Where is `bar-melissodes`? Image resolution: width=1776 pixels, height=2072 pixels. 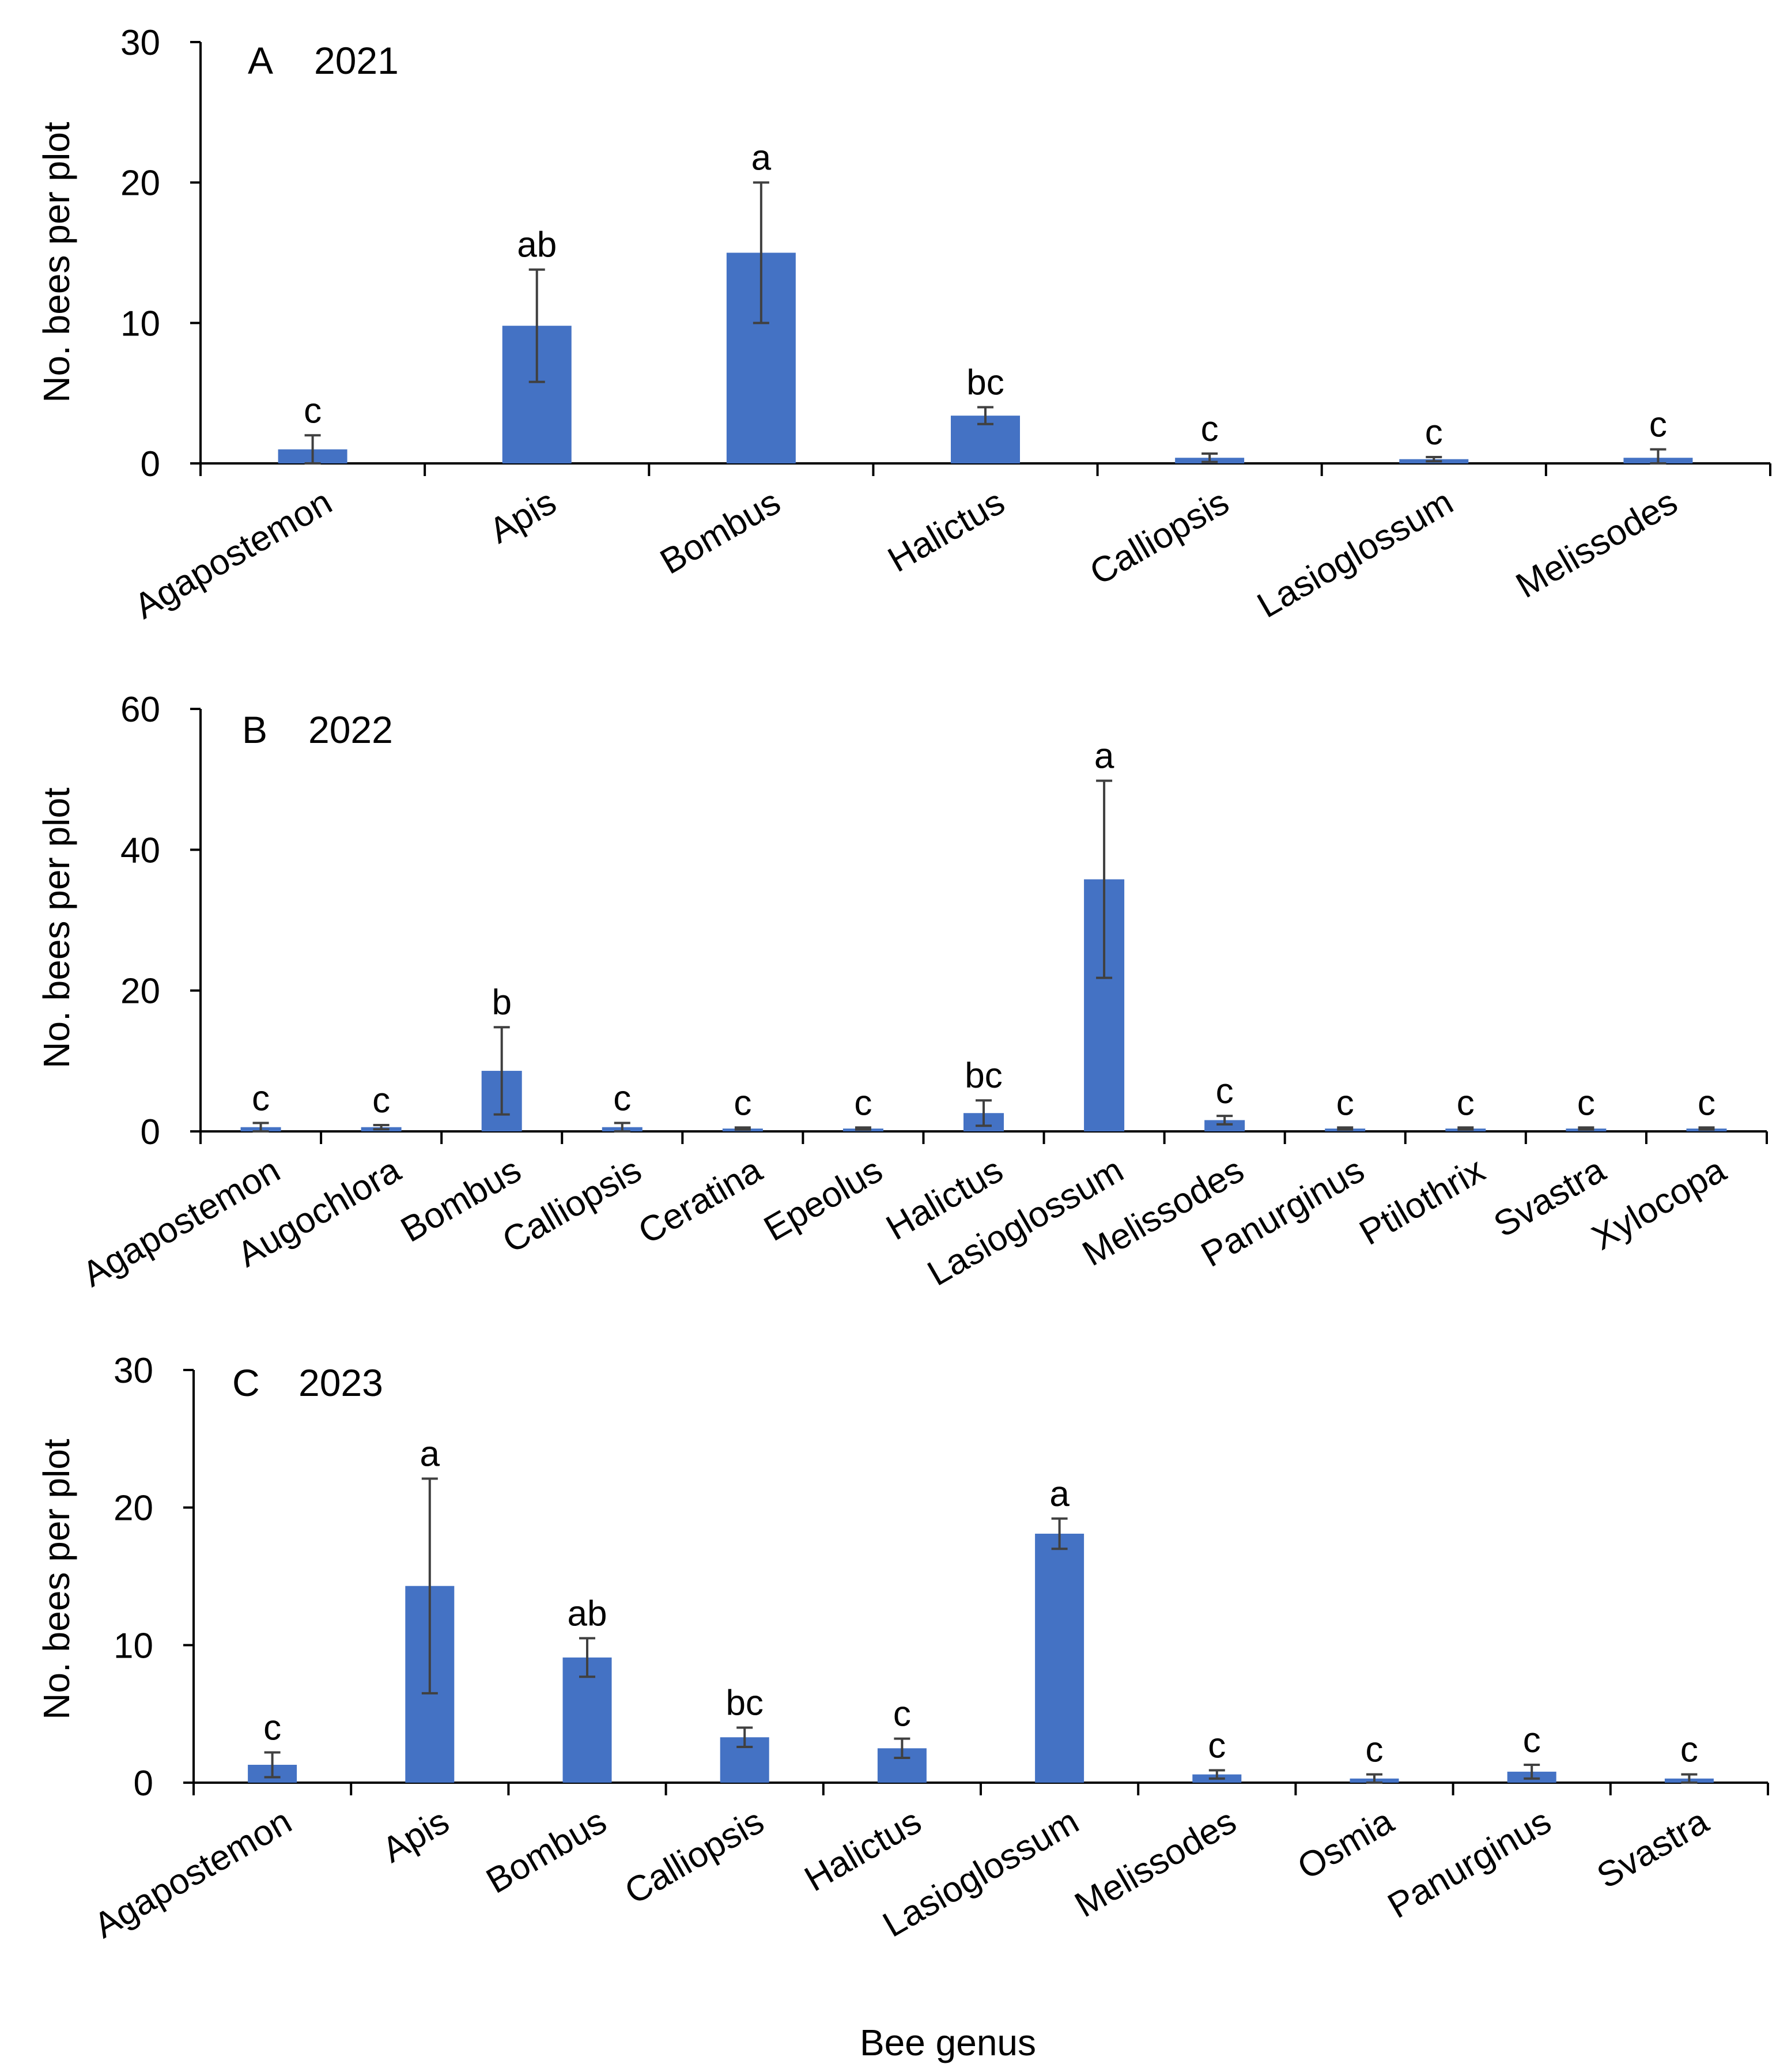 bar-melissodes is located at coordinates (1224, 1125).